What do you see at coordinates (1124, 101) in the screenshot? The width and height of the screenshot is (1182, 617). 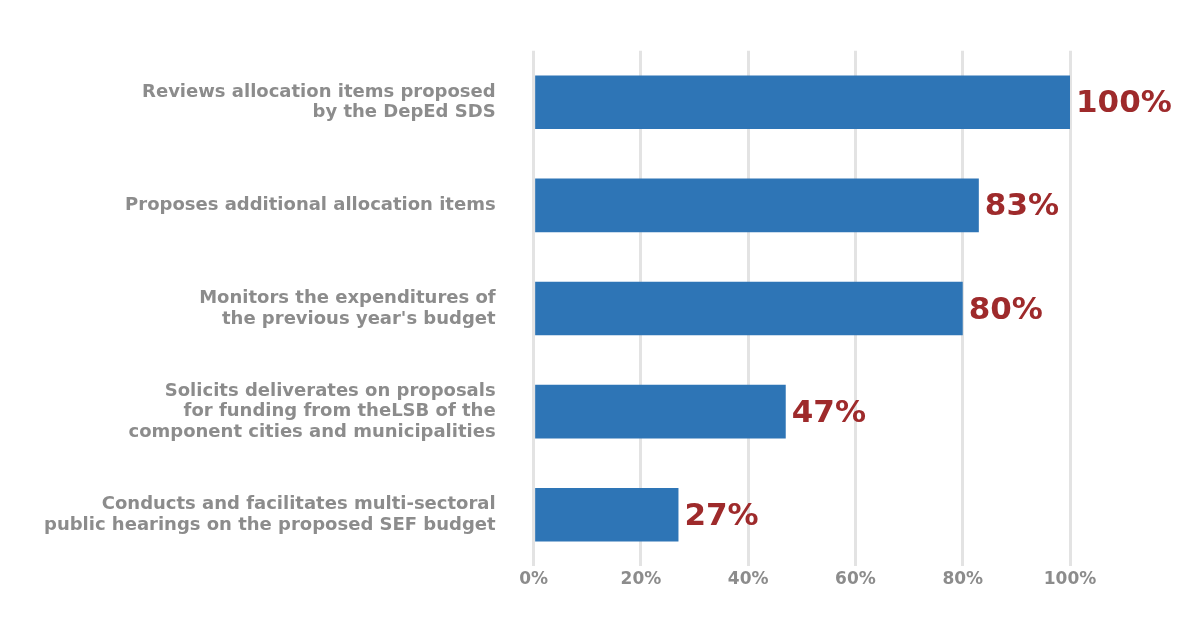 I see `data-label: 100%` at bounding box center [1124, 101].